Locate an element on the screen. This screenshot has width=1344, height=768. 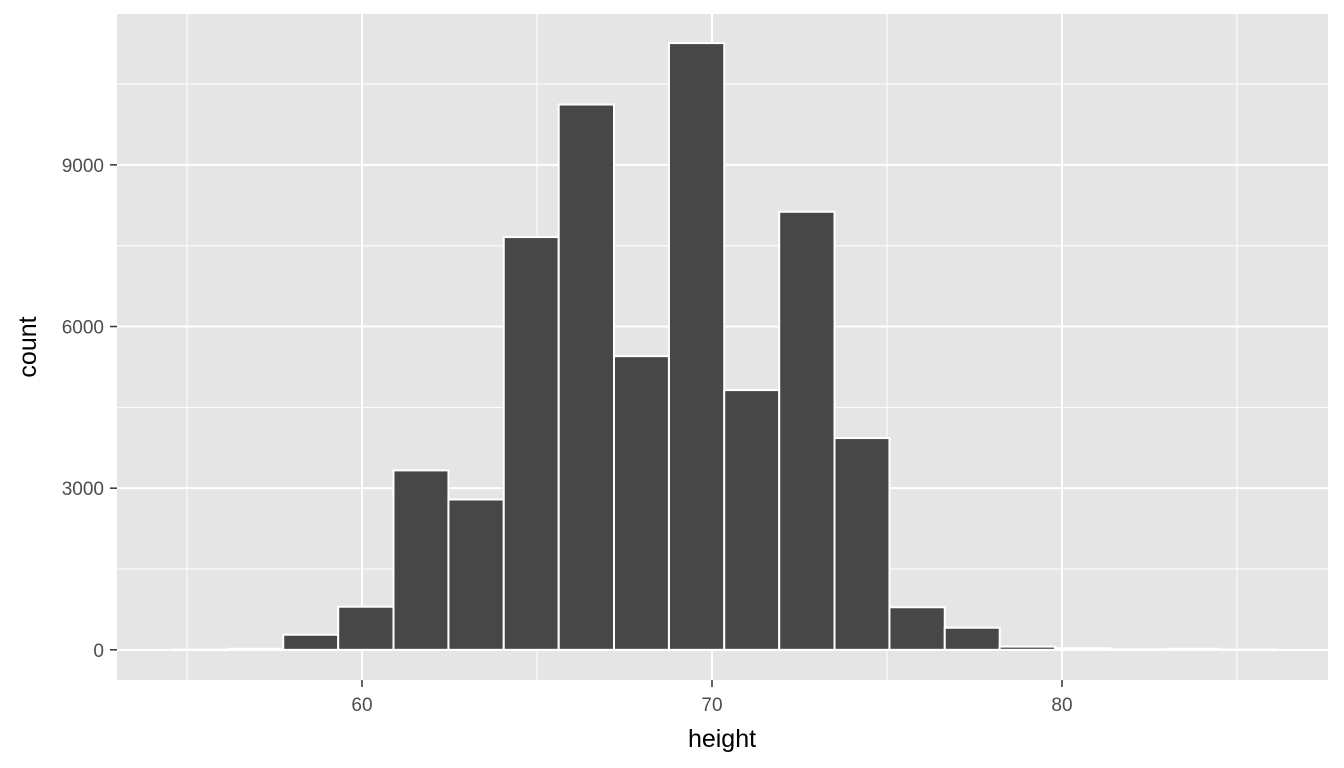
x-axis-ticks: 60 70 80 is located at coordinates (712, 698).